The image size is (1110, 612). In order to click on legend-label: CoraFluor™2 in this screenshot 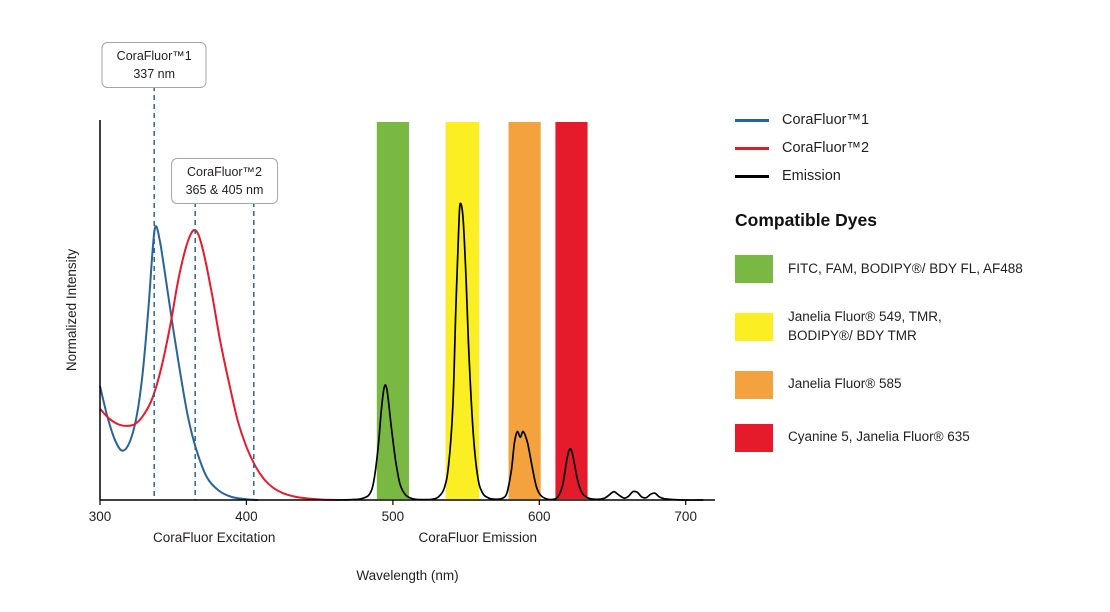, I will do `click(826, 148)`.